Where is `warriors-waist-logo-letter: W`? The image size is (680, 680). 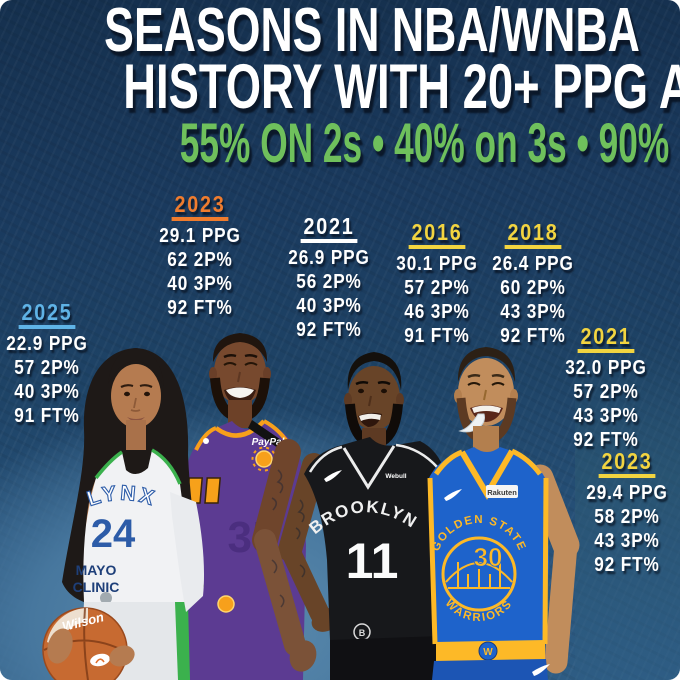
warriors-waist-logo-letter: W is located at coordinates (488, 652).